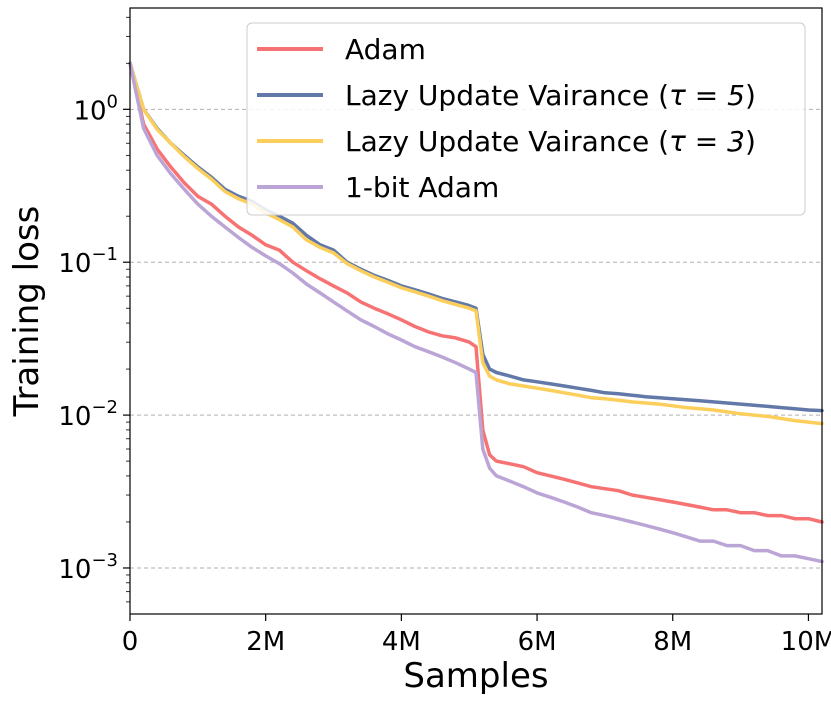 Image resolution: width=831 pixels, height=703 pixels. Describe the element at coordinates (88, 261) in the screenshot. I see `y-tick-label: 10⁻¹` at that location.